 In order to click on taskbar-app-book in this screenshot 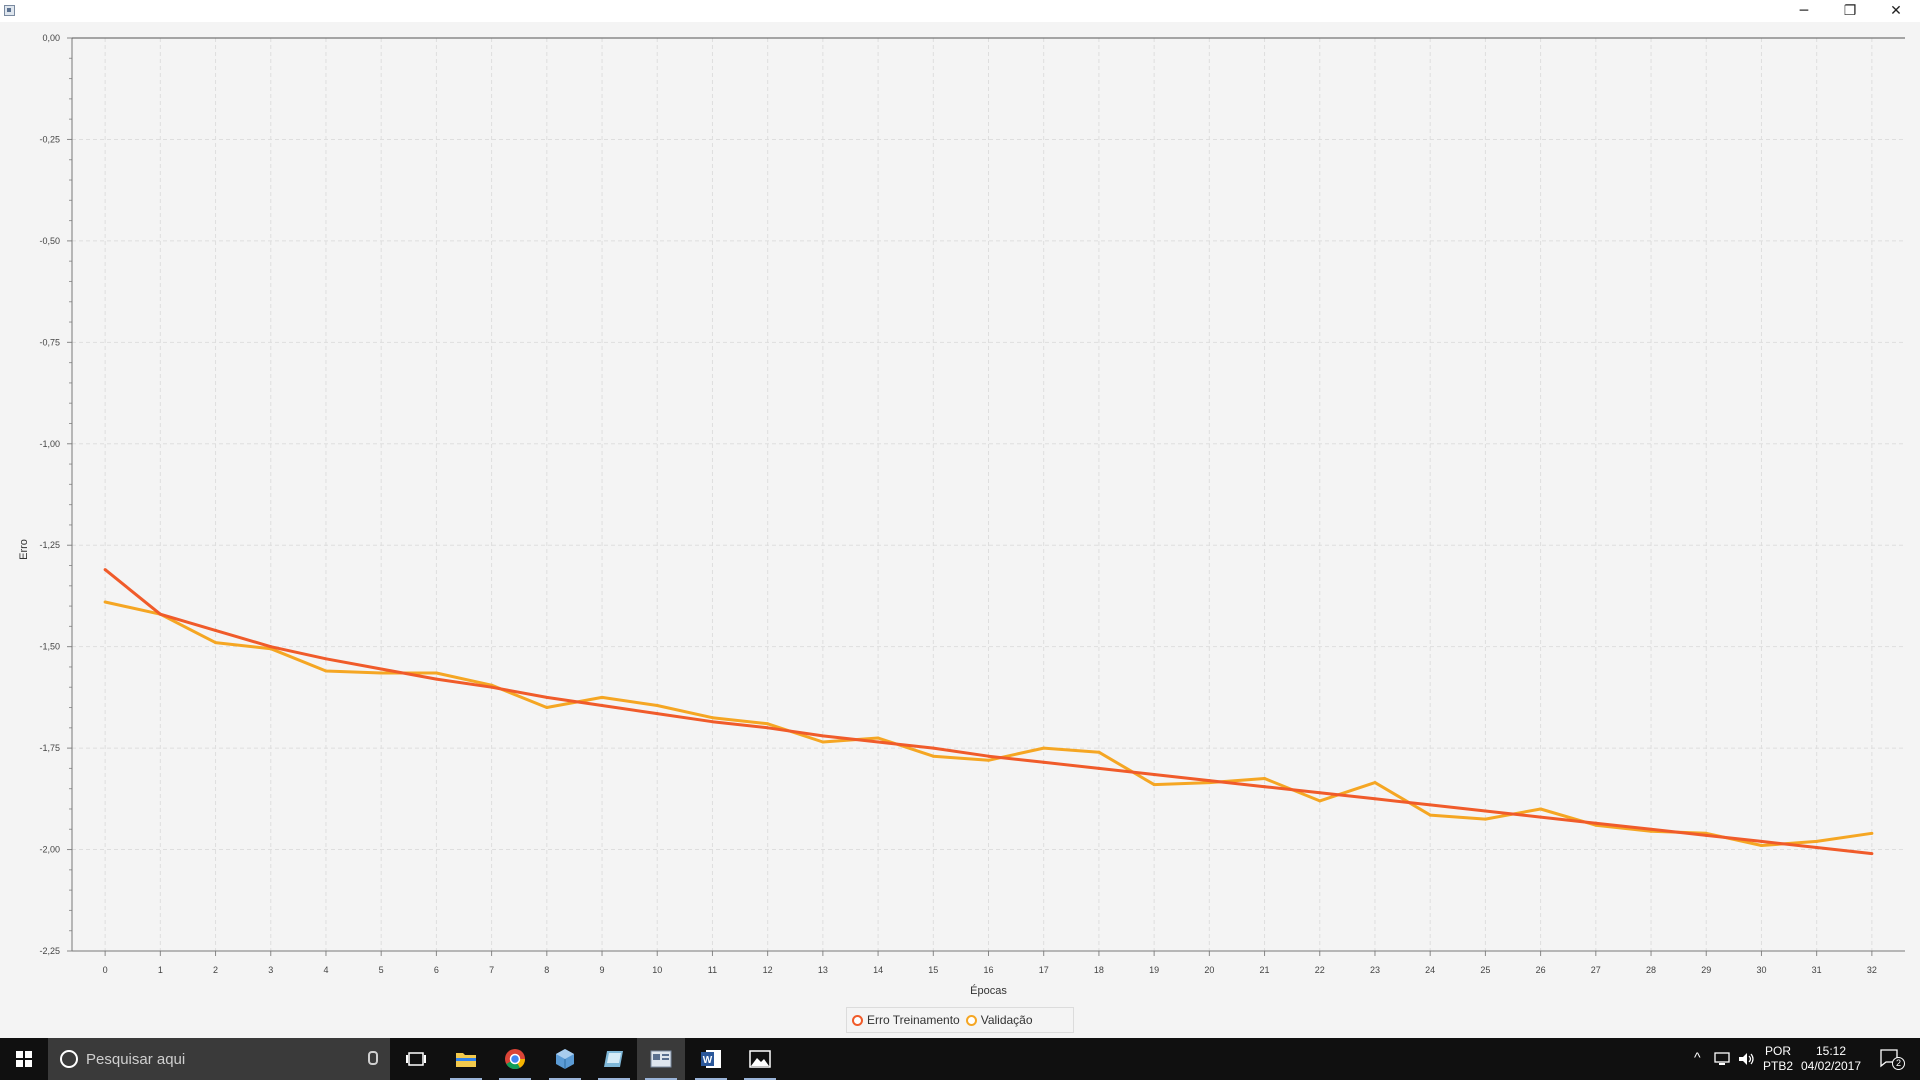, I will do `click(614, 1059)`.